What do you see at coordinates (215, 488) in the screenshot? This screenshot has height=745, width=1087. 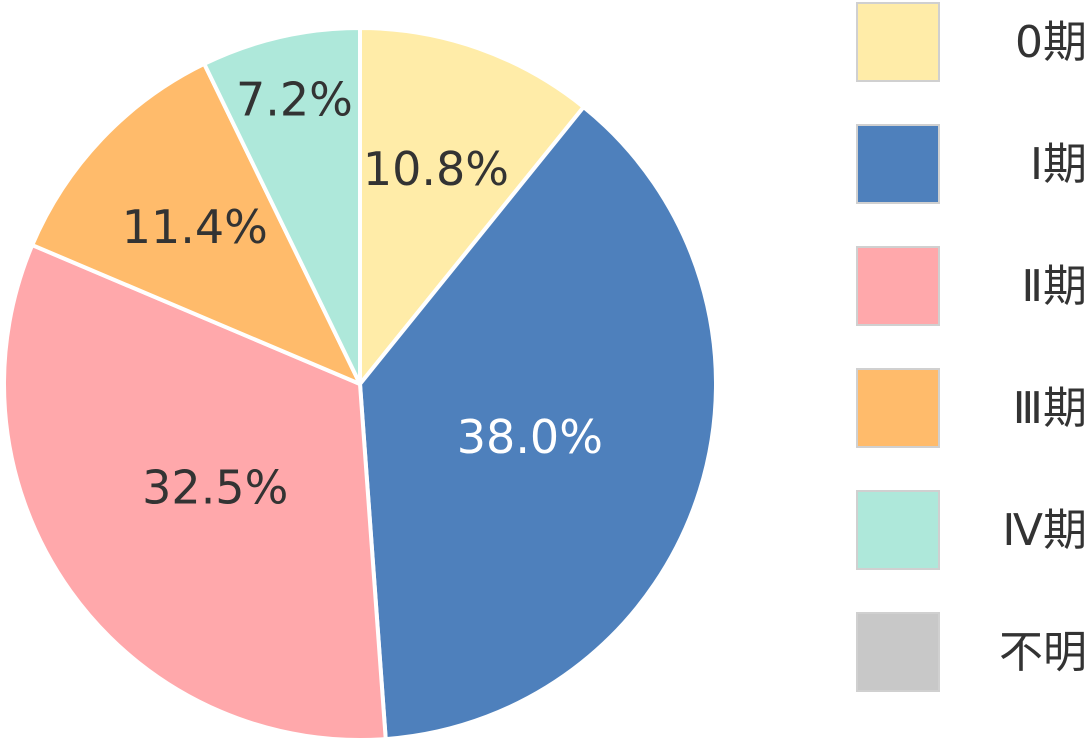 I see `pie-label-3: 32.5%` at bounding box center [215, 488].